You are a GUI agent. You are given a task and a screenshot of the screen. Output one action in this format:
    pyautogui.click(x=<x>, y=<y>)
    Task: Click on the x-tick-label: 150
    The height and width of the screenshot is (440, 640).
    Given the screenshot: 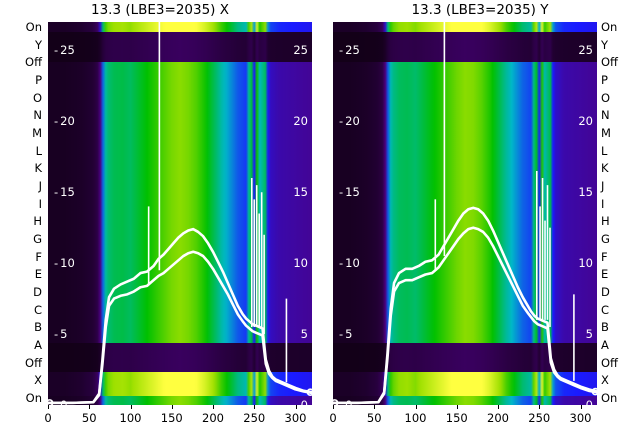 What is the action you would take?
    pyautogui.click(x=456, y=418)
    